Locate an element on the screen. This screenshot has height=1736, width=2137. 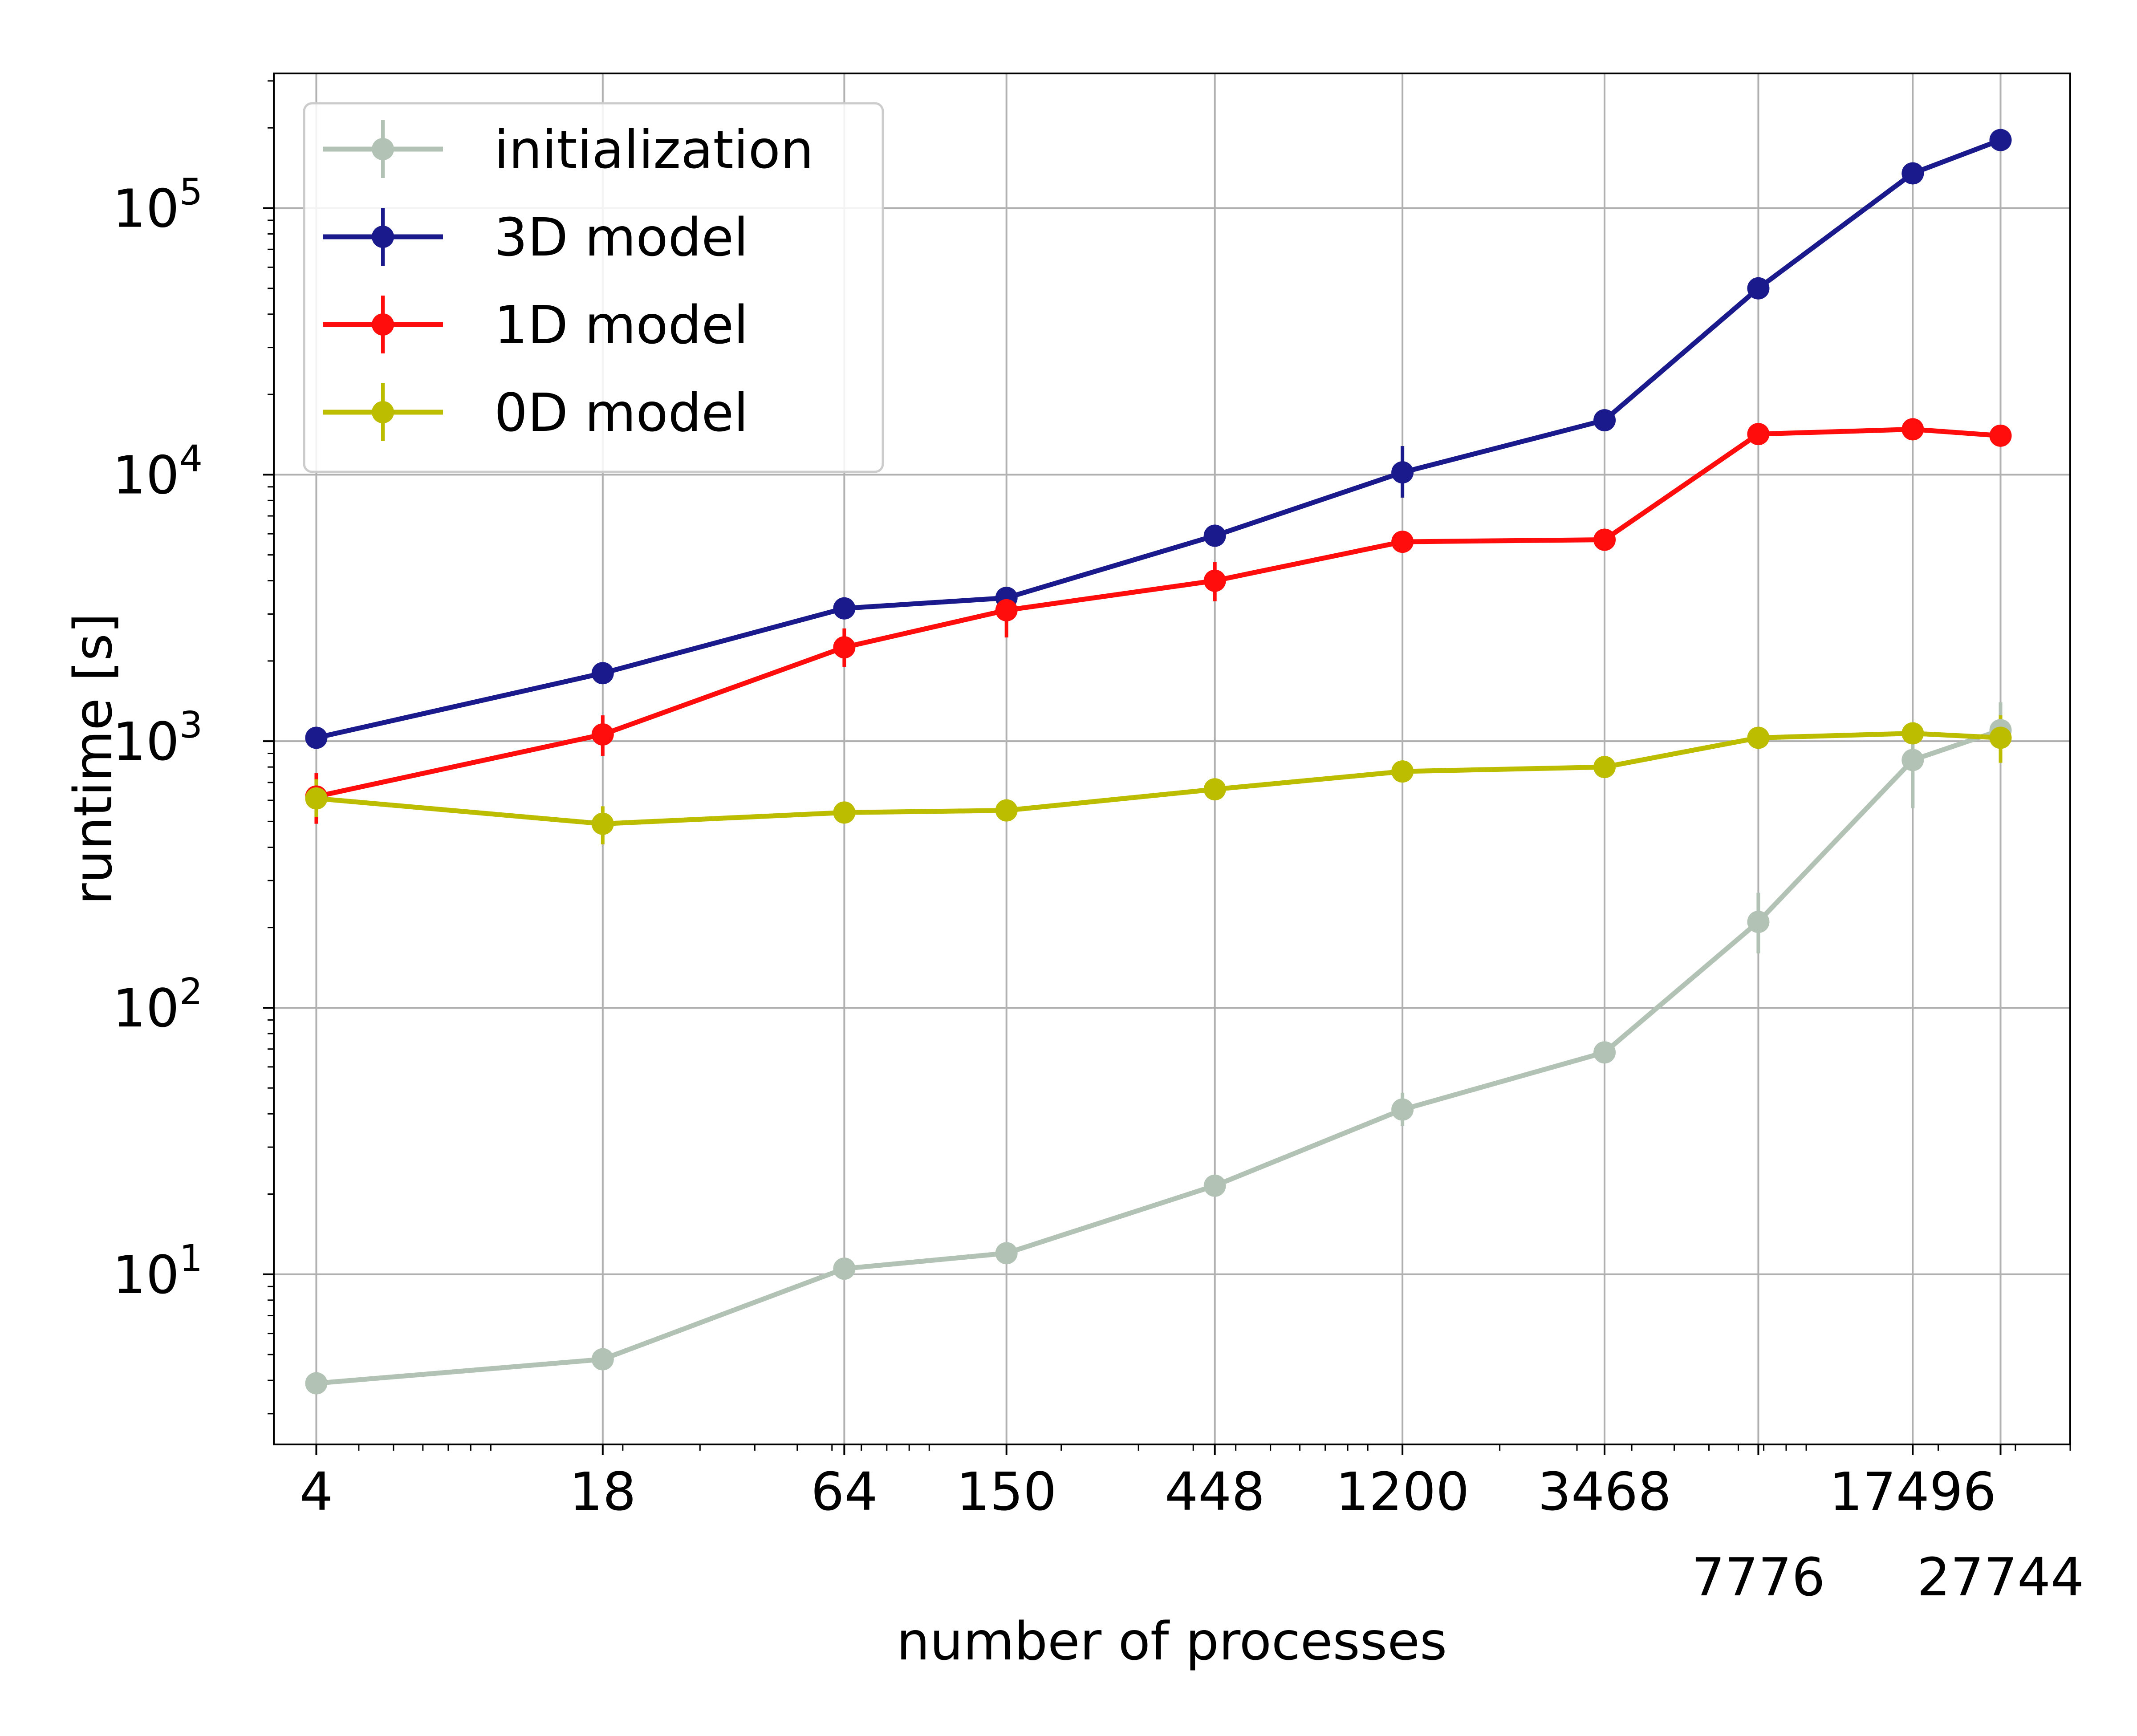
legend-box is located at coordinates (593, 287).